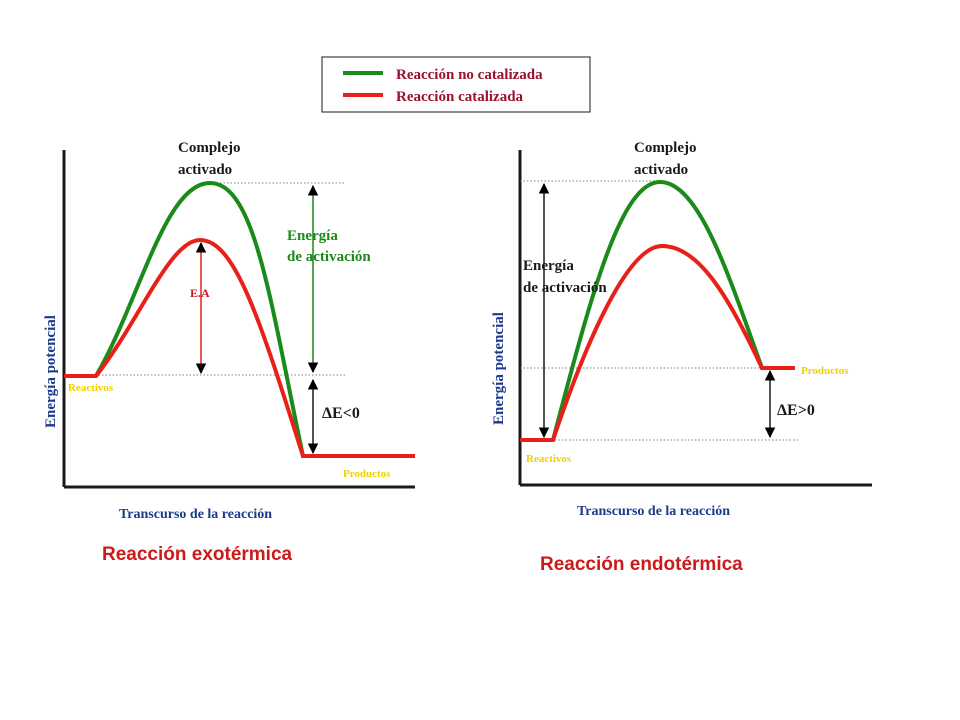 This screenshot has height=720, width=960. What do you see at coordinates (825, 371) in the screenshot?
I see `endo-productos-label: Productos` at bounding box center [825, 371].